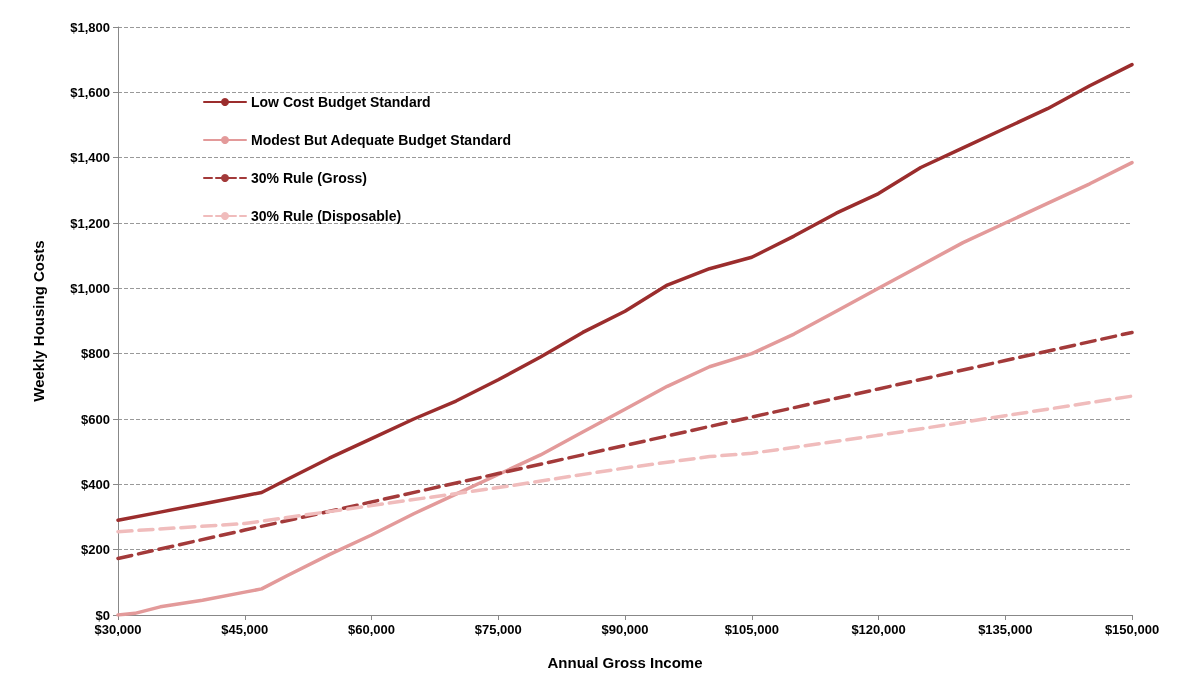 The width and height of the screenshot is (1182, 697). What do you see at coordinates (326, 216) in the screenshot?
I see `legend-label: 30% Rule (Disposable)` at bounding box center [326, 216].